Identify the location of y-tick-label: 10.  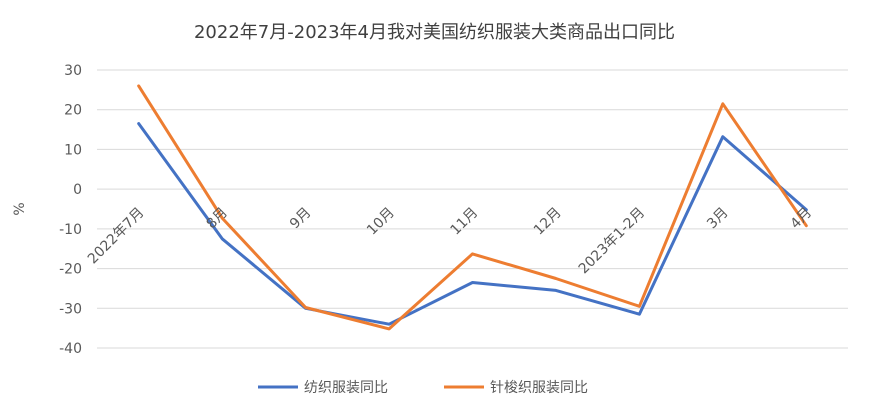
(73, 150).